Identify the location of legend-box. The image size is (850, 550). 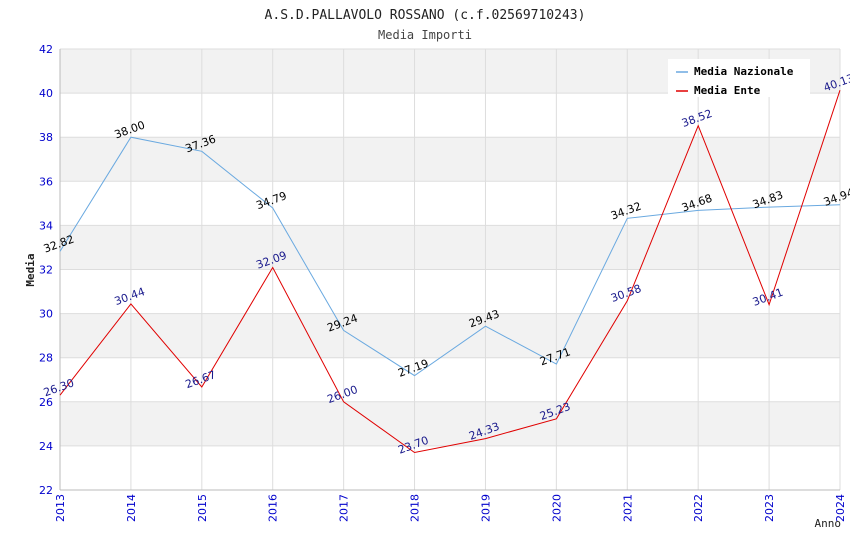
(739, 78).